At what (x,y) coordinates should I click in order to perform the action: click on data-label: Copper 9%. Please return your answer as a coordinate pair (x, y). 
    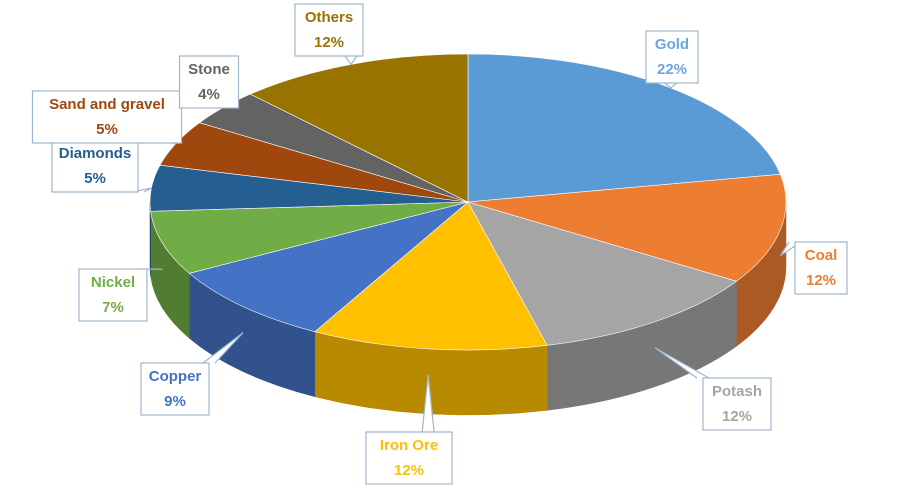
    Looking at the image, I should click on (192, 374).